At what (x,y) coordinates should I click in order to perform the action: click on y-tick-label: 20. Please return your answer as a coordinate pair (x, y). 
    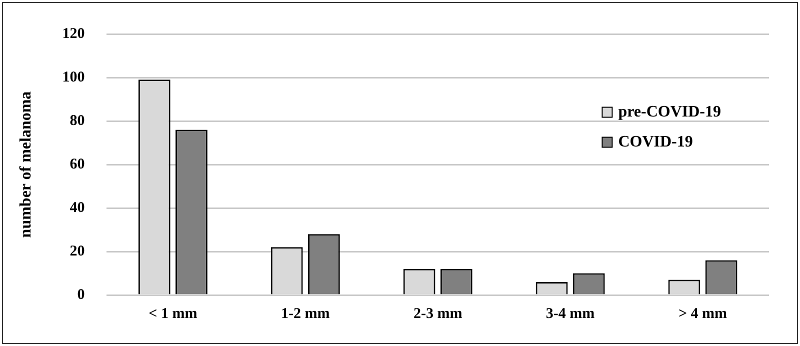
    Looking at the image, I should click on (77, 251).